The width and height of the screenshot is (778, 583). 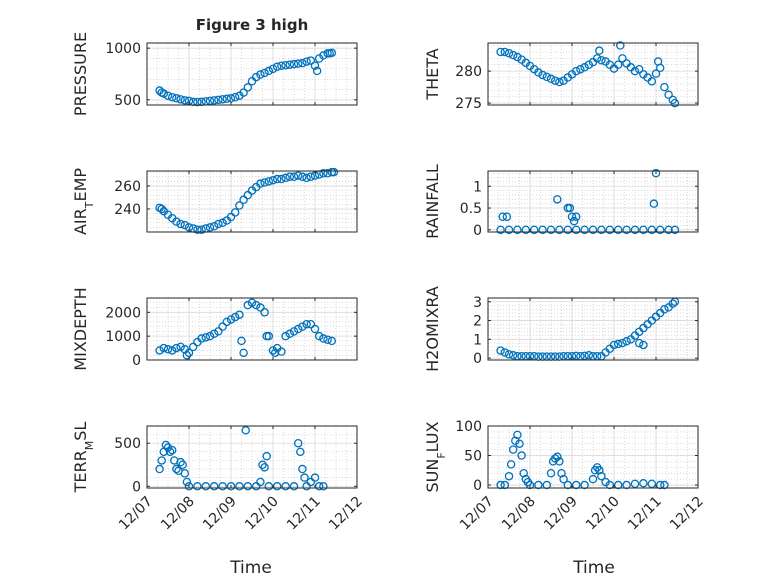 I want to click on x-axis-label-right: Time, so click(x=593, y=568).